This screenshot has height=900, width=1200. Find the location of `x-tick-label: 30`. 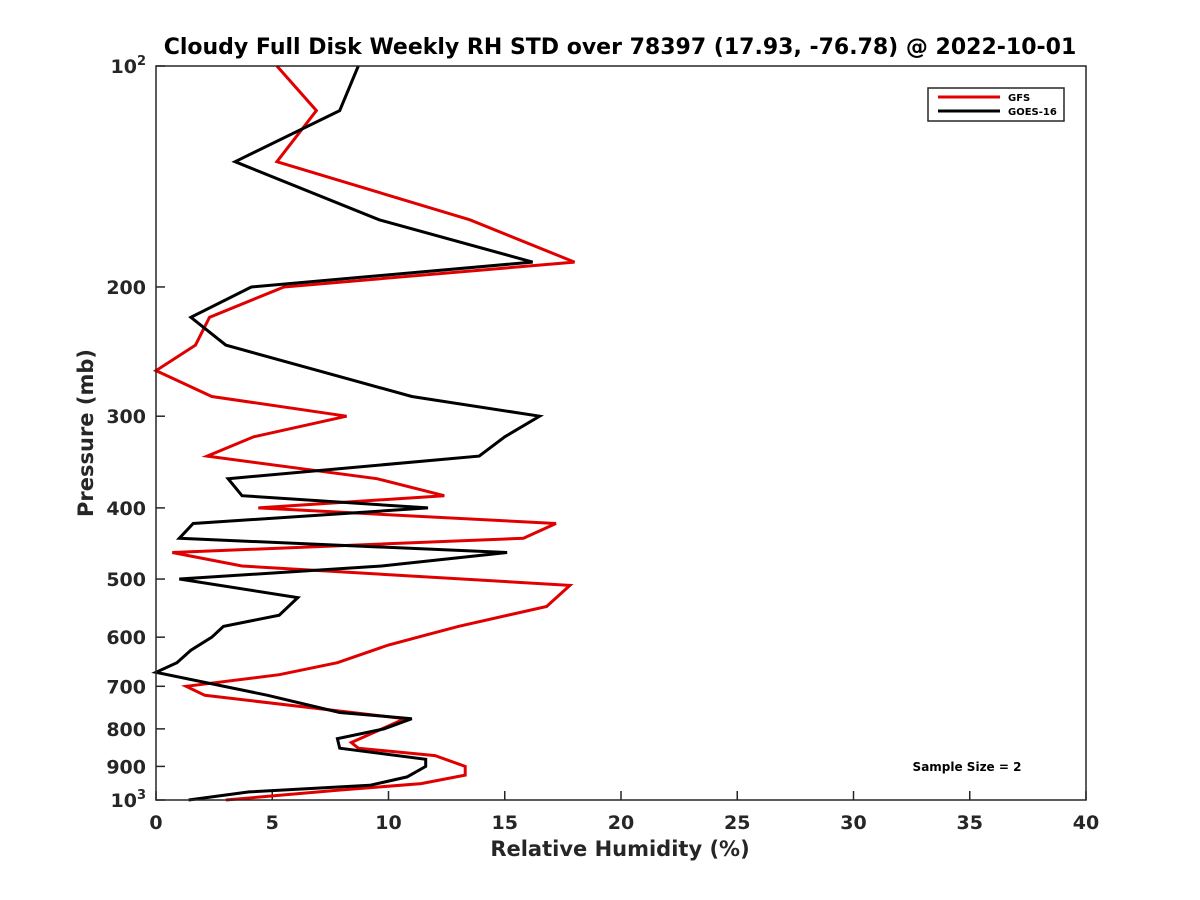

x-tick-label: 30 is located at coordinates (853, 823).